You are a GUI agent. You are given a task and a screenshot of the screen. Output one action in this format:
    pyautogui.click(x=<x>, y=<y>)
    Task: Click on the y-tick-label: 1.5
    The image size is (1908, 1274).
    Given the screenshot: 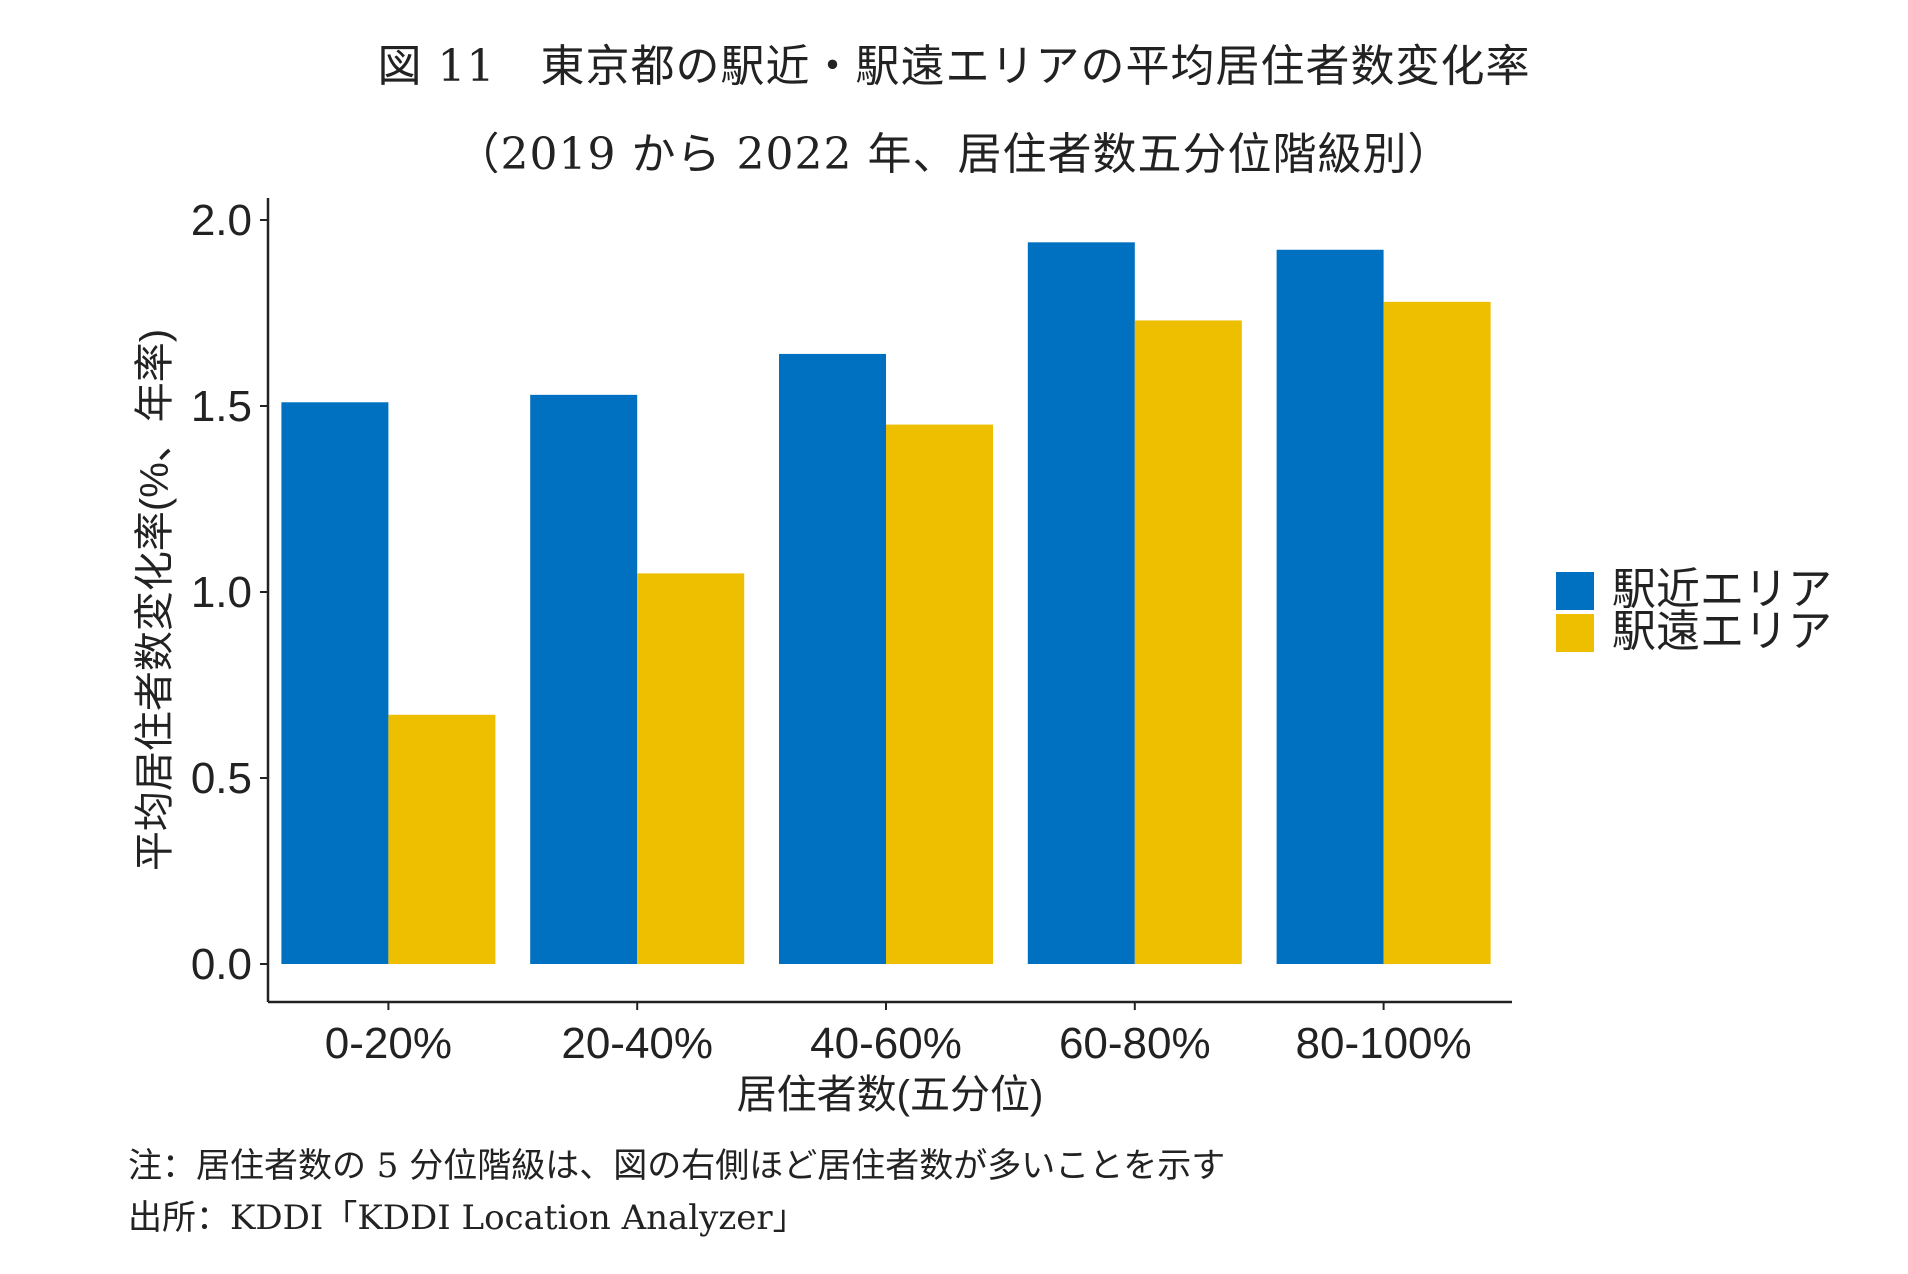 What is the action you would take?
    pyautogui.click(x=221, y=406)
    